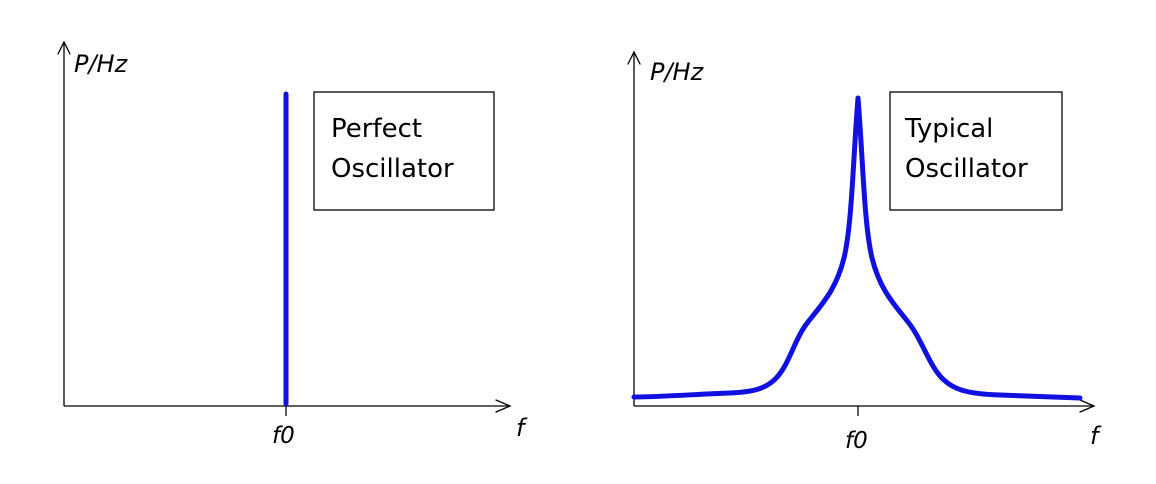 Image resolution: width=1156 pixels, height=484 pixels. I want to click on right-x-axis-arrowhead, so click(1087, 406).